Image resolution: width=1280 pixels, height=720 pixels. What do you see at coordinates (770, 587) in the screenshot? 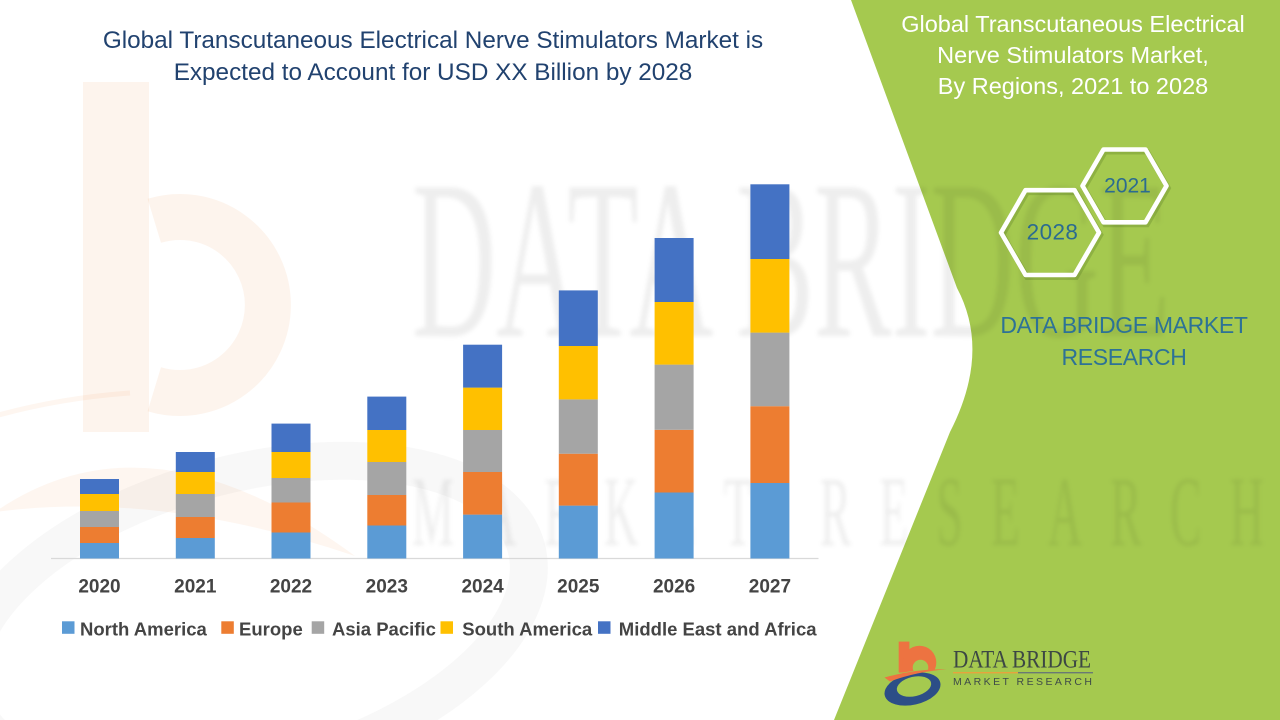
I see `svg-text: 2027` at bounding box center [770, 587].